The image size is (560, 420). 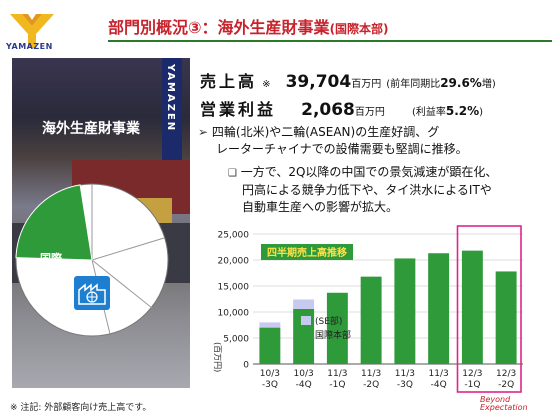 I want to click on title-divider, so click(x=330, y=41).